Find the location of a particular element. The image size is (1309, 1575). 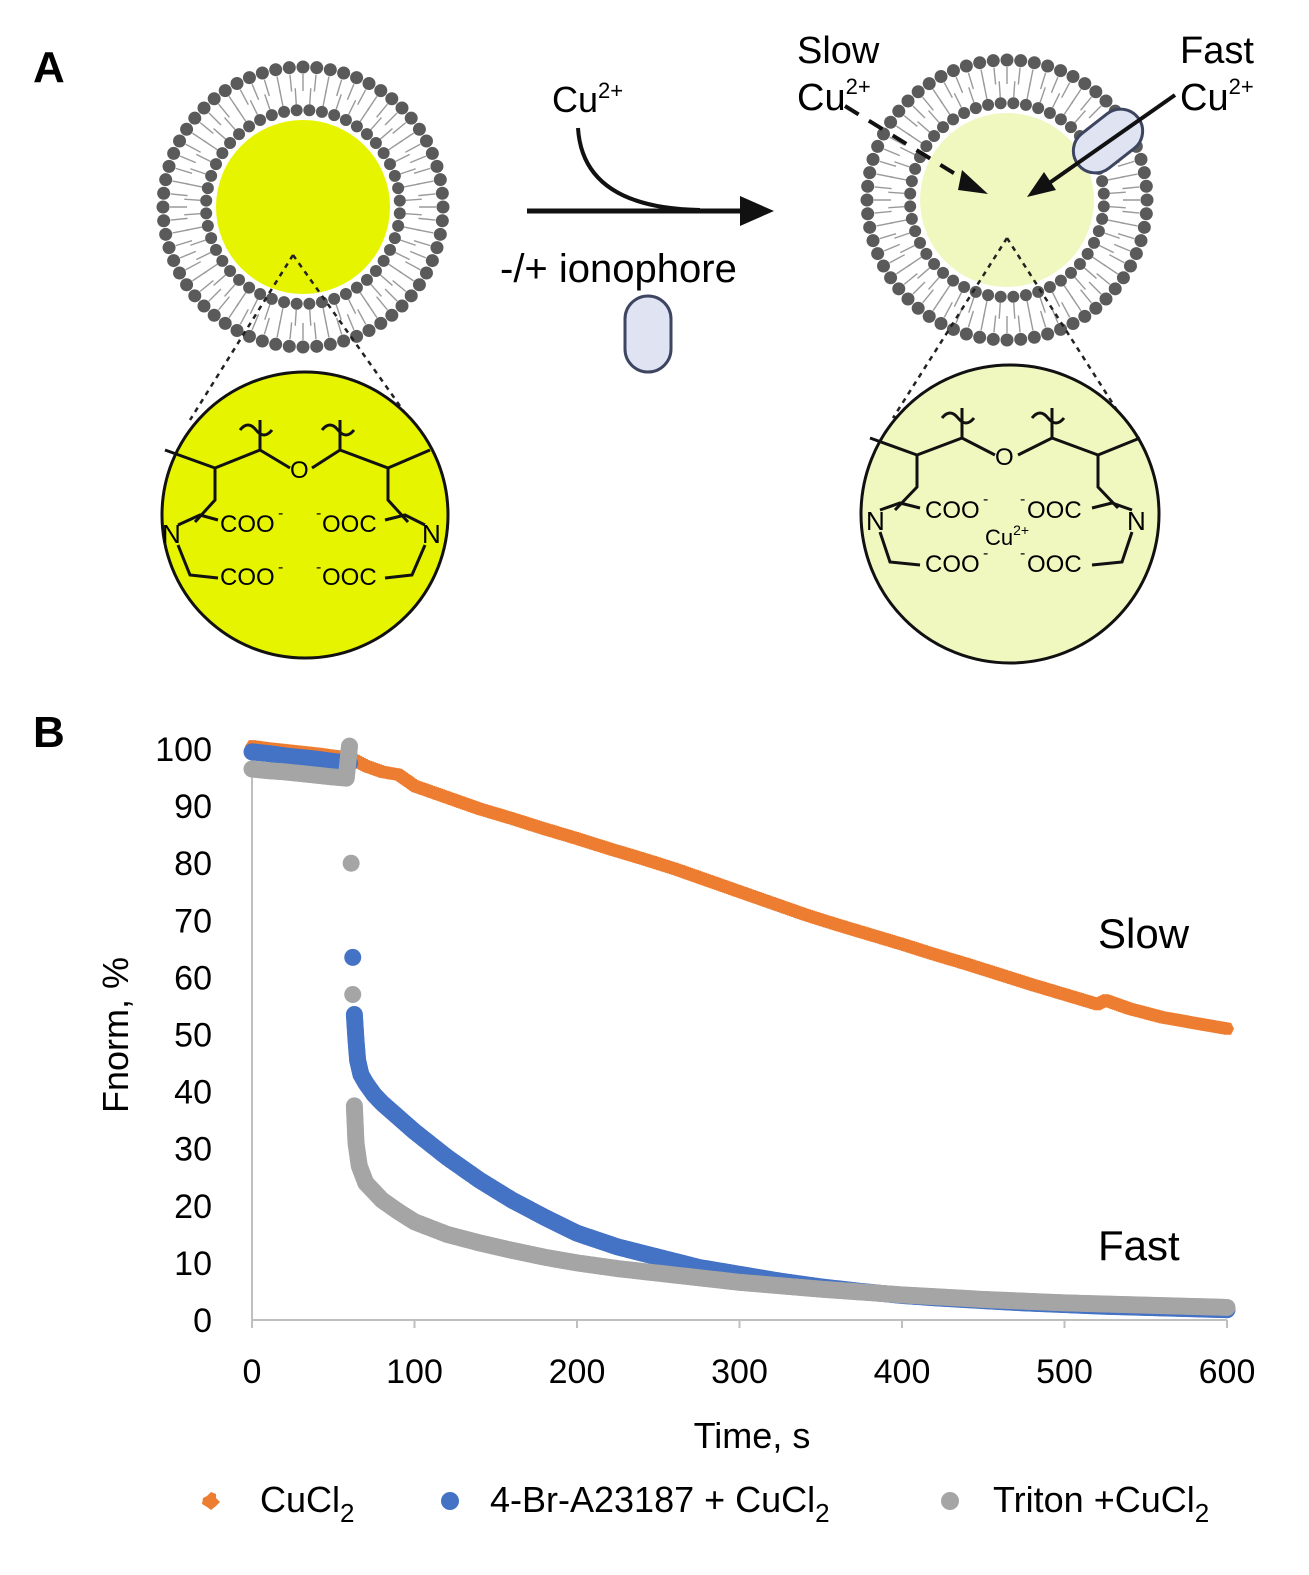

charge-minus: - is located at coordinates (318, 513).